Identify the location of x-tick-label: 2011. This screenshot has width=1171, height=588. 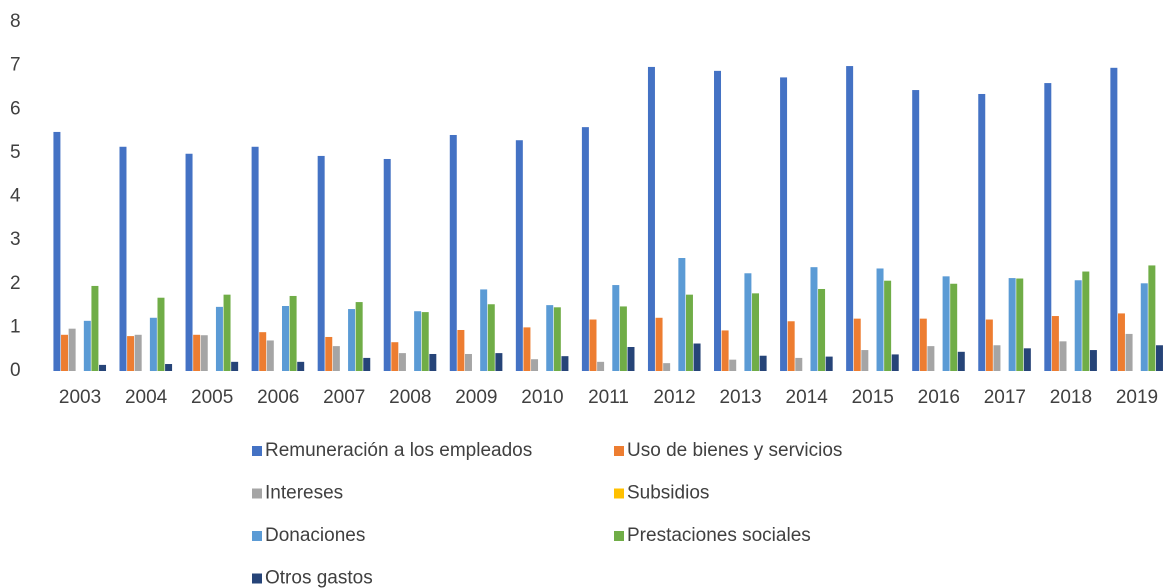
(608, 397).